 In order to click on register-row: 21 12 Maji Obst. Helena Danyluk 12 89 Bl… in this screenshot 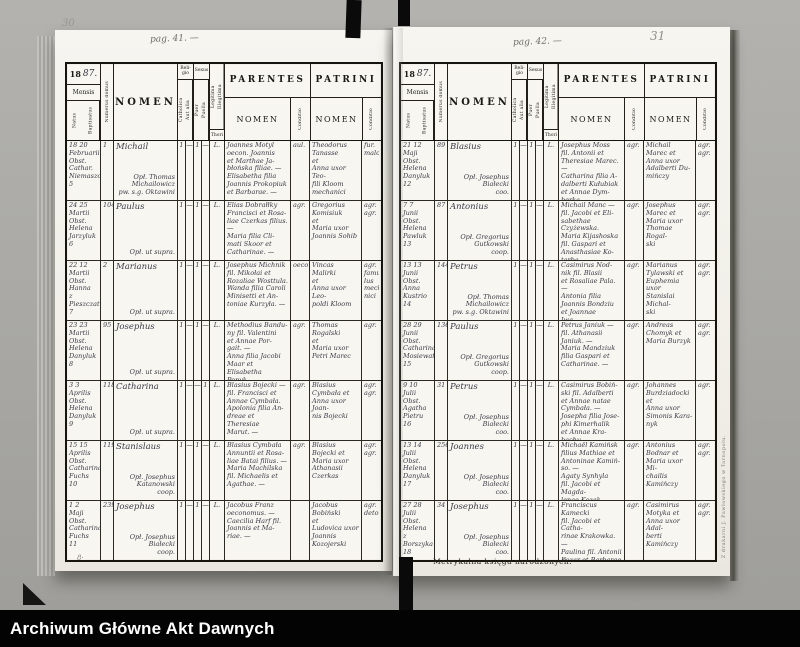, I will do `click(558, 171)`.